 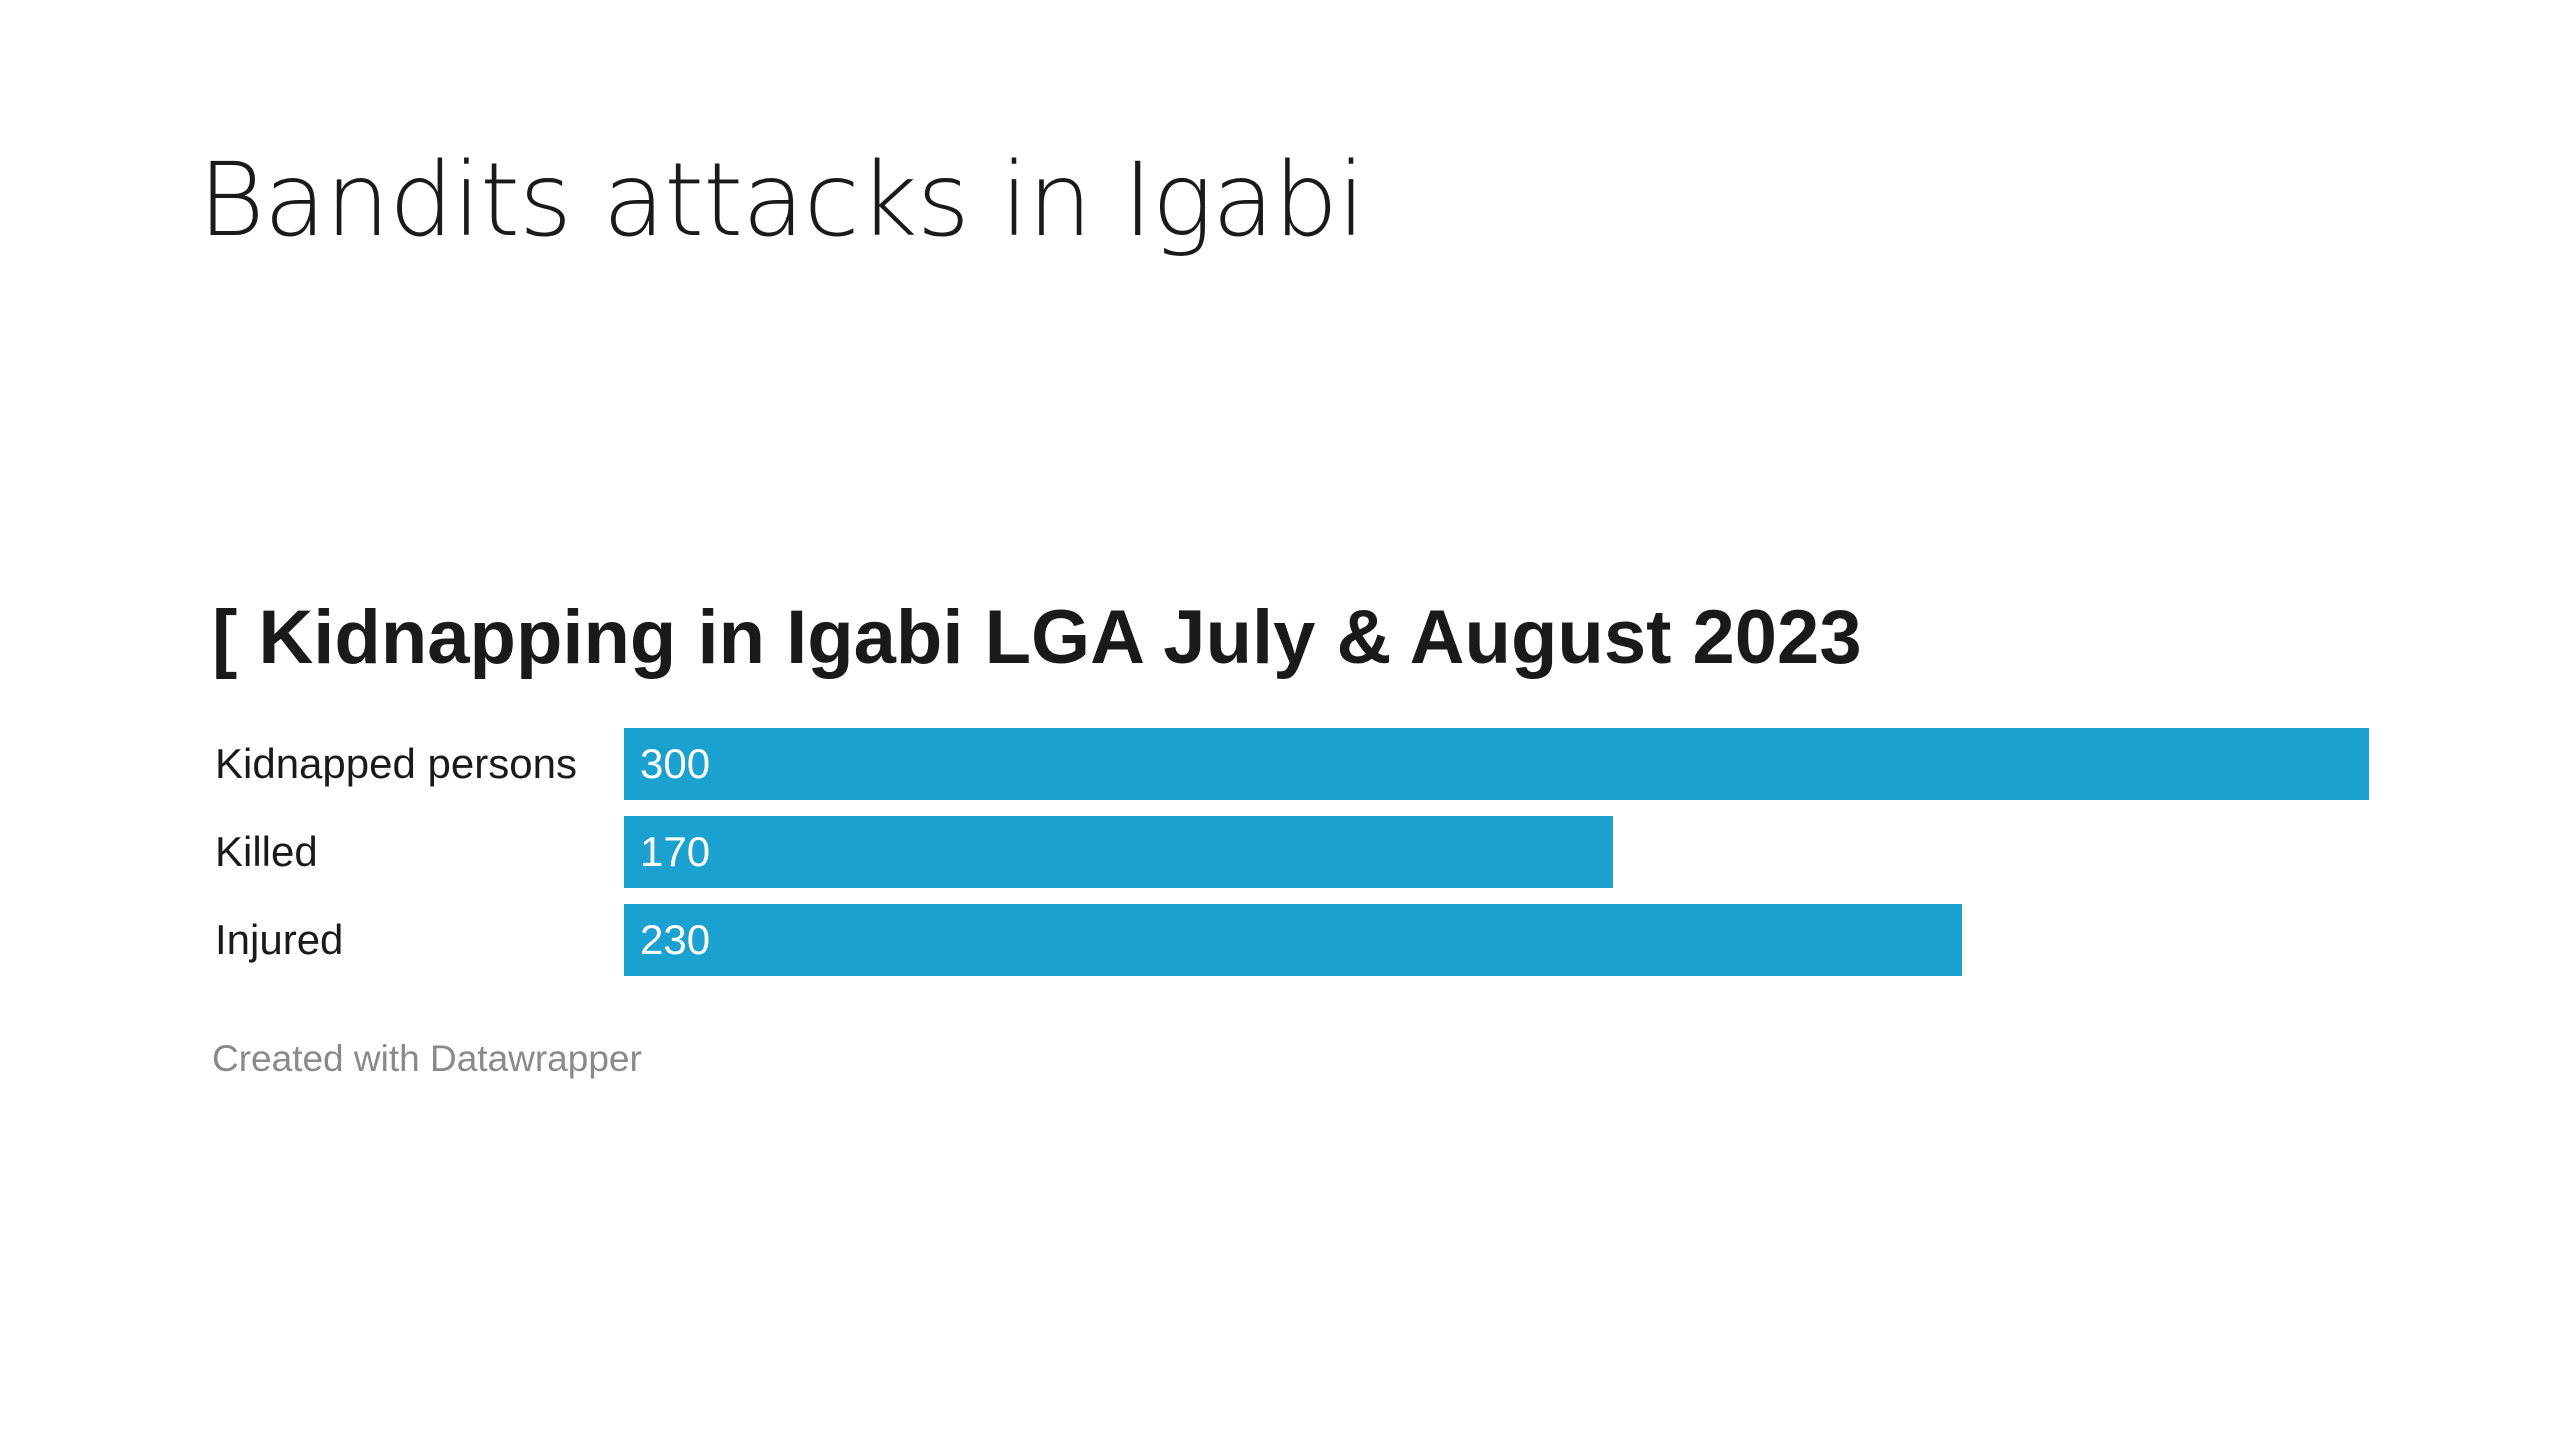 What do you see at coordinates (1496, 764) in the screenshot?
I see `bar: 300` at bounding box center [1496, 764].